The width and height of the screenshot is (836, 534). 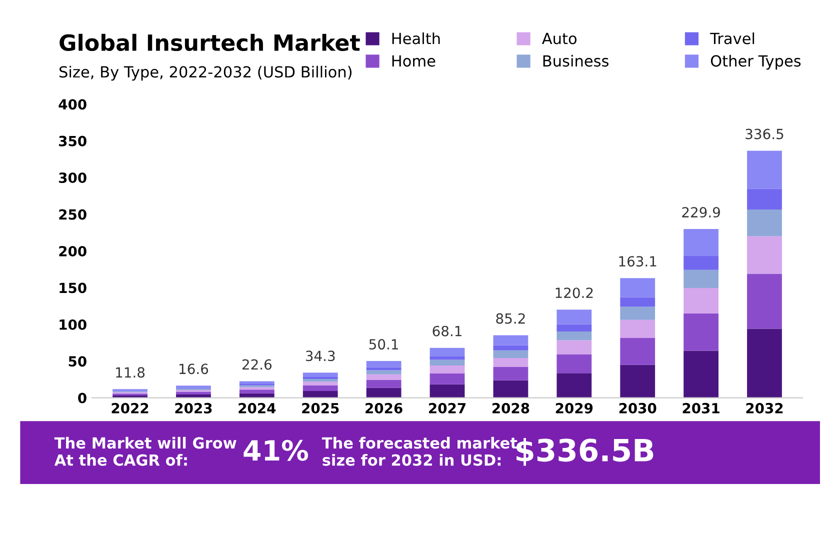 What do you see at coordinates (193, 408) in the screenshot?
I see `x-tick-label: 2023` at bounding box center [193, 408].